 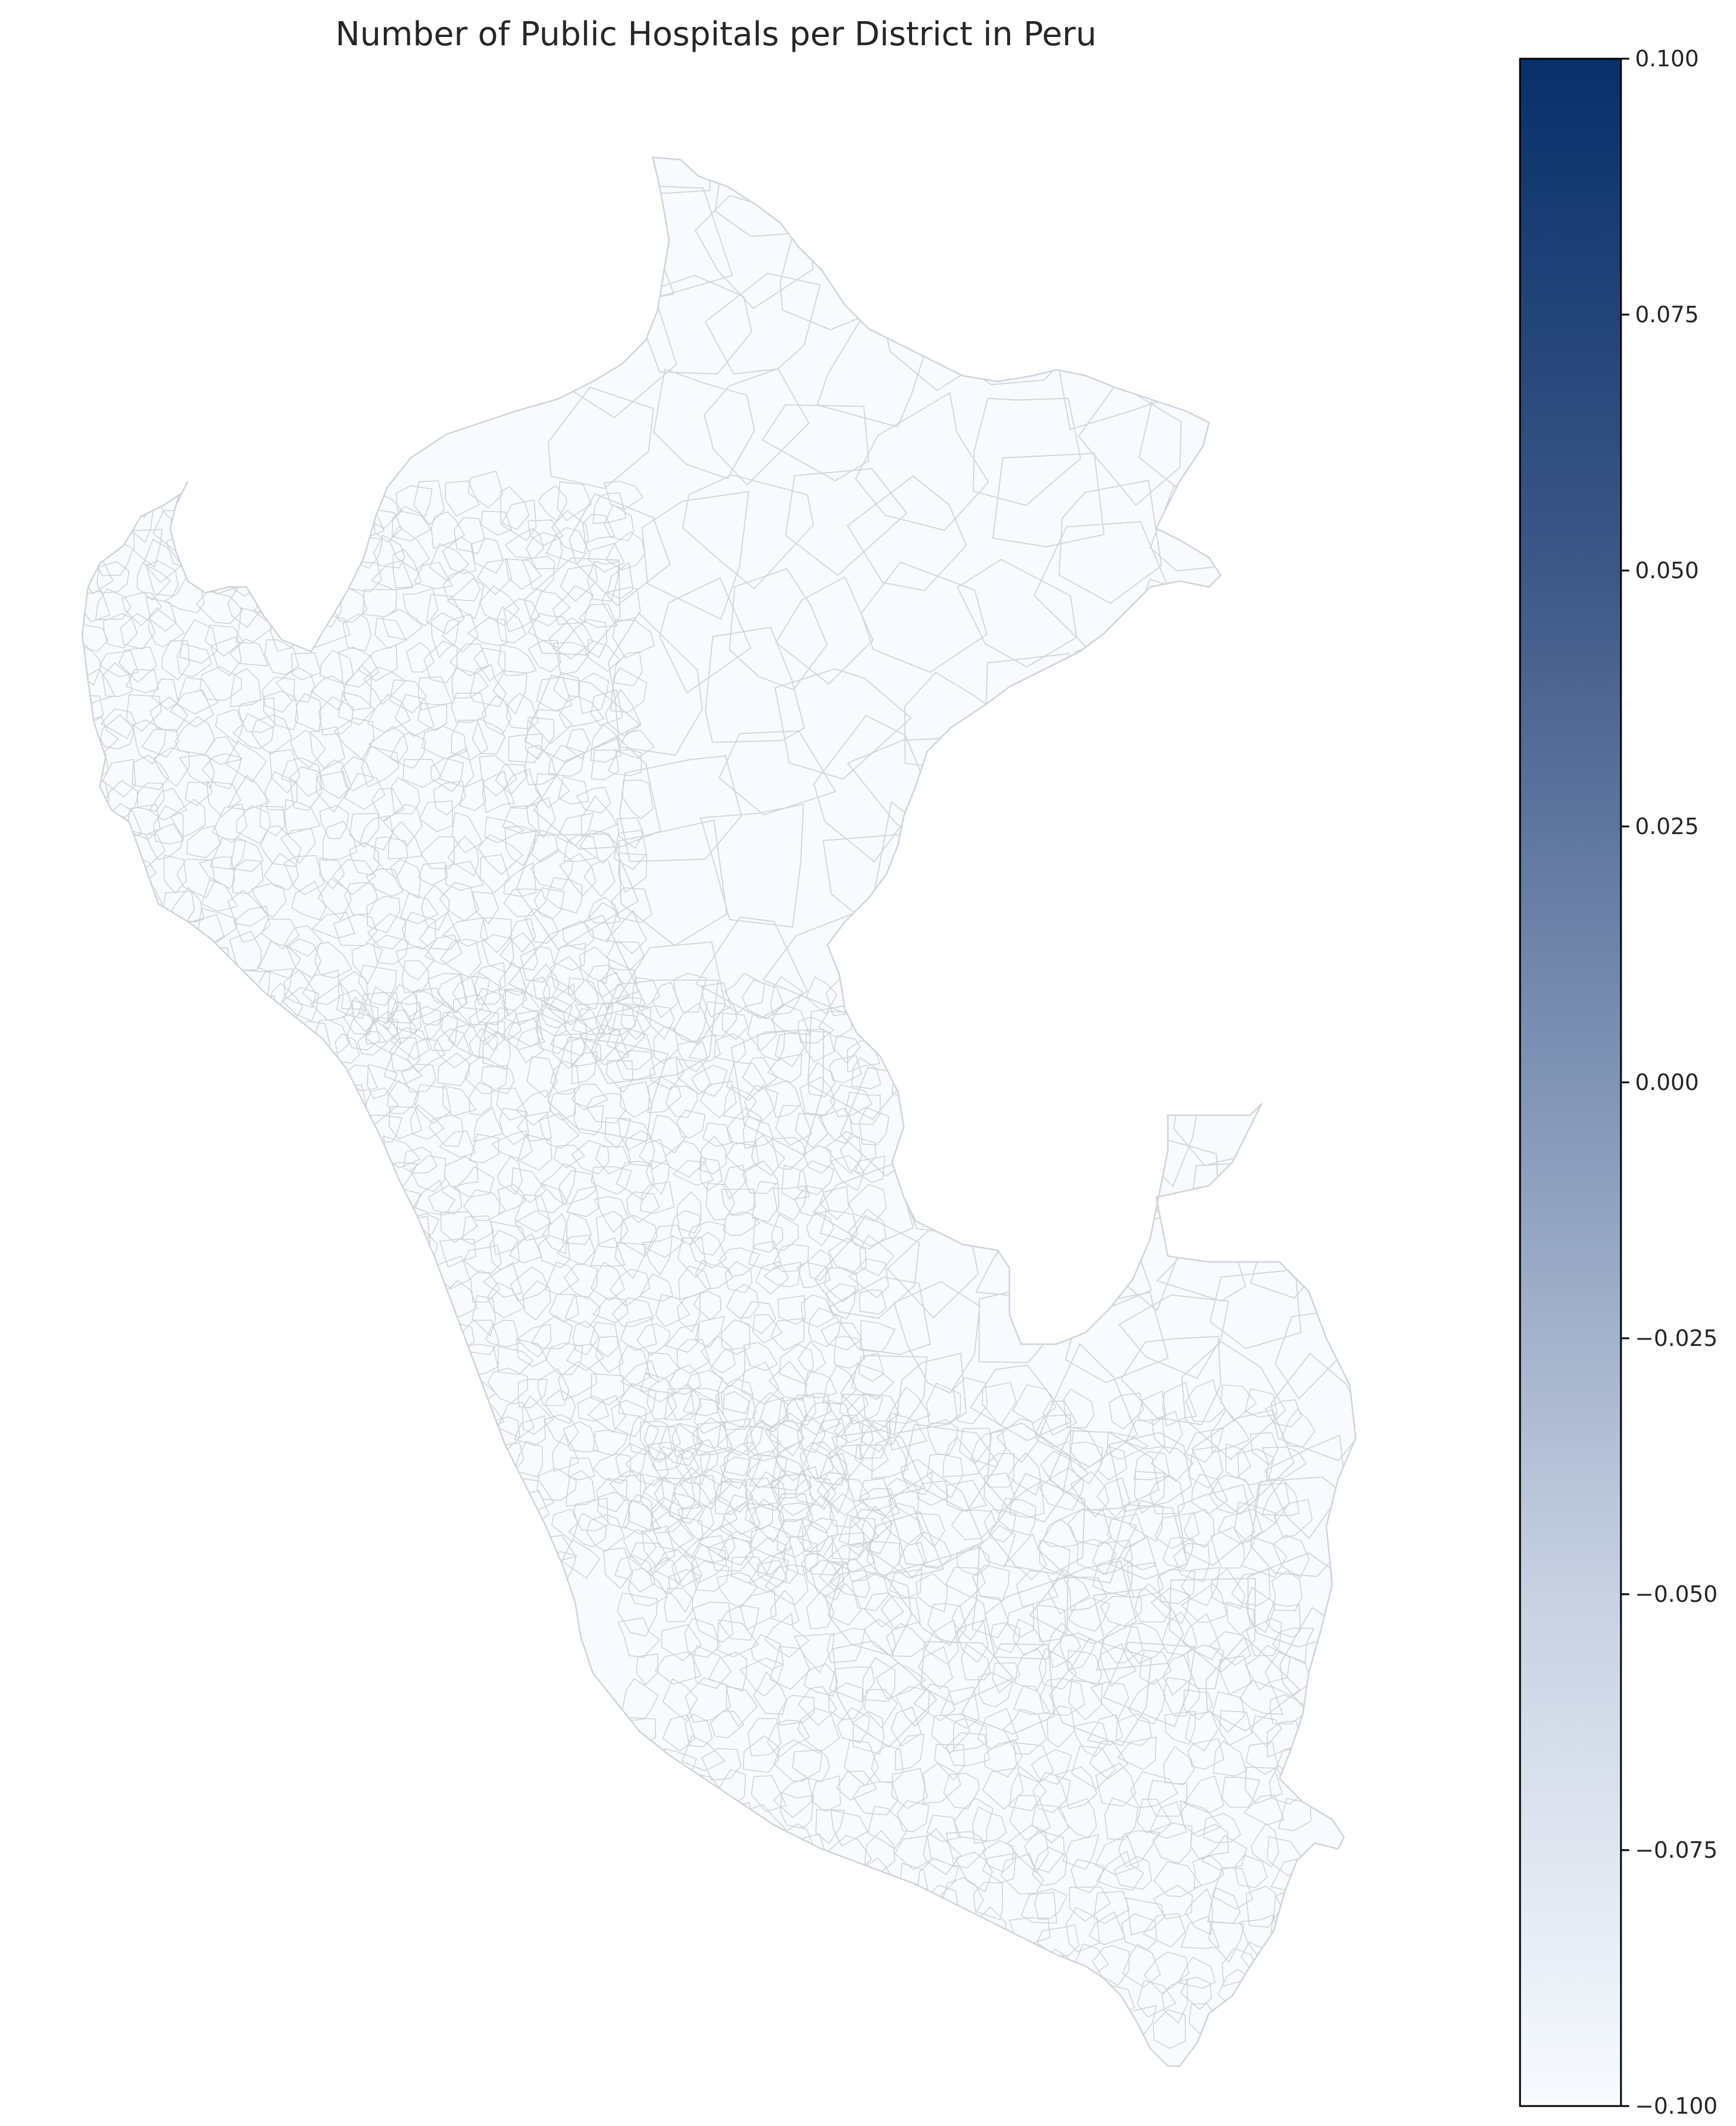 What do you see at coordinates (1667, 826) in the screenshot?
I see `colorbar-tick-label: 0.025` at bounding box center [1667, 826].